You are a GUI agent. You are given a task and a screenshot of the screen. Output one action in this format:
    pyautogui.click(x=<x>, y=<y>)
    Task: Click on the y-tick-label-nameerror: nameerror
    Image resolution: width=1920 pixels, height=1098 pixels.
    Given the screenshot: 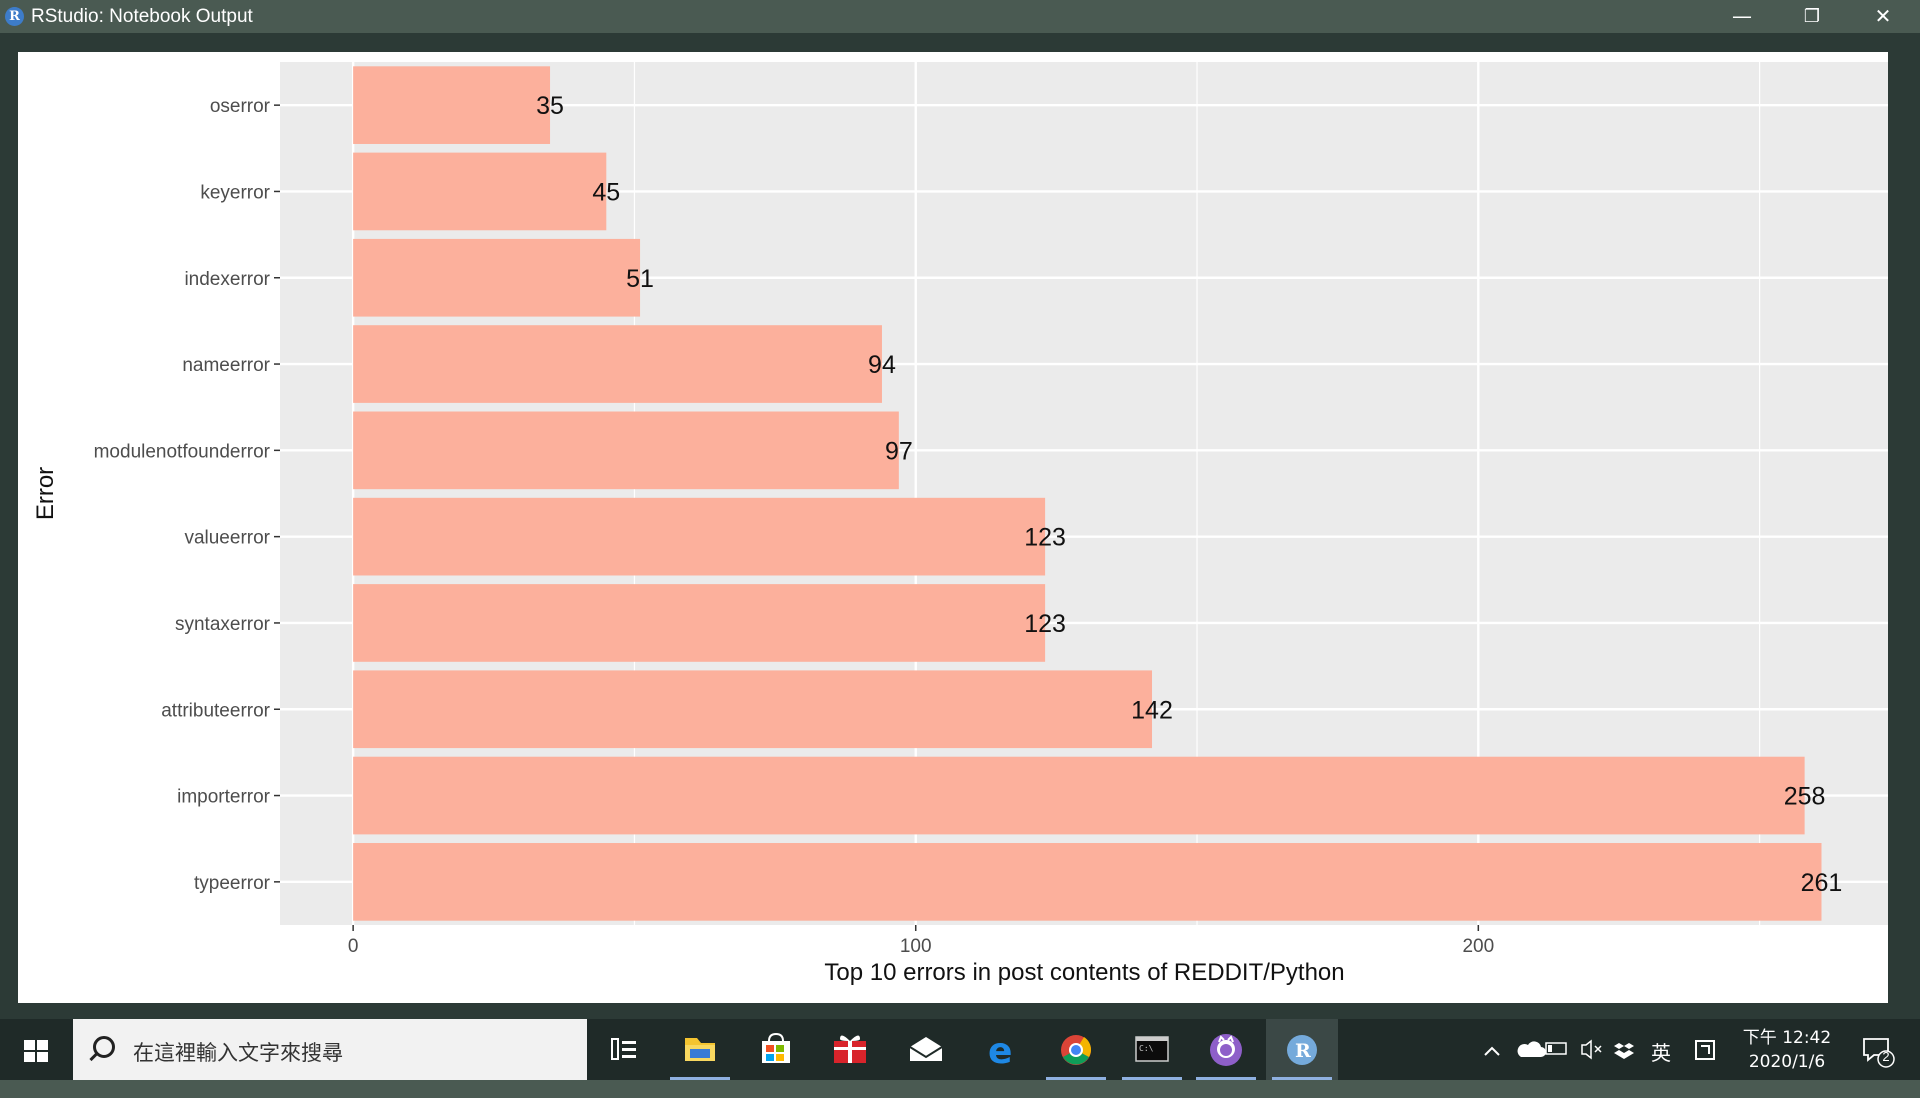 What is the action you would take?
    pyautogui.click(x=226, y=365)
    